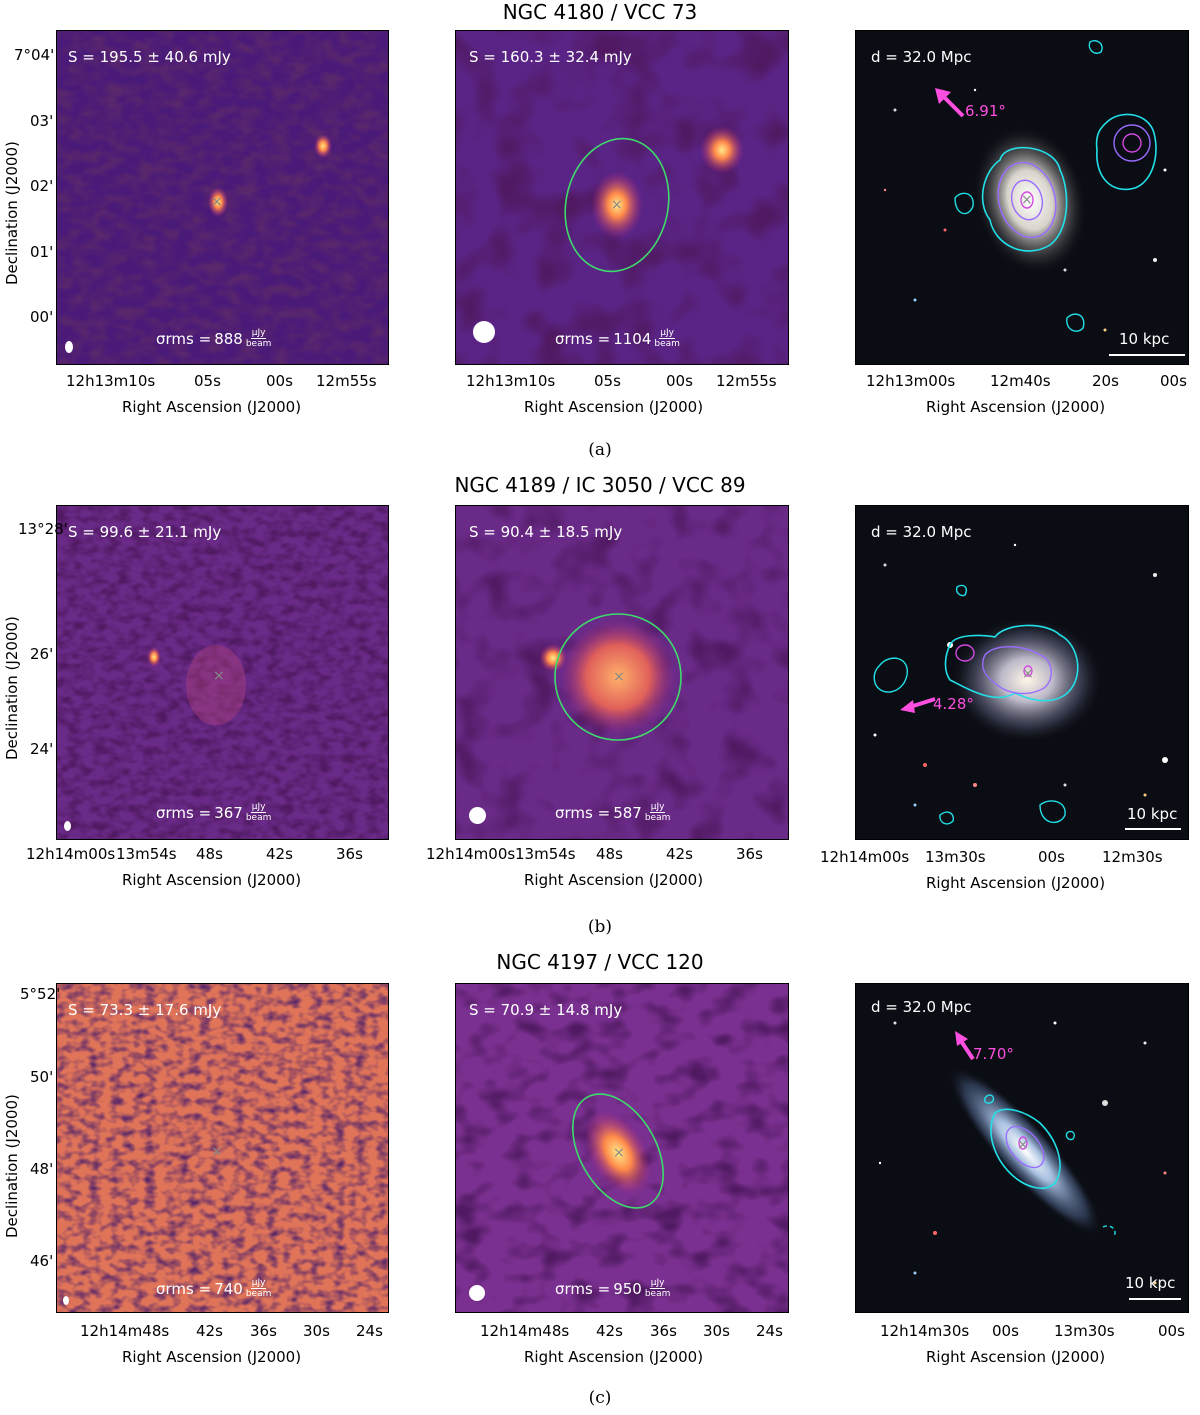  What do you see at coordinates (746, 381) in the screenshot?
I see `ra-tick: 12m55s` at bounding box center [746, 381].